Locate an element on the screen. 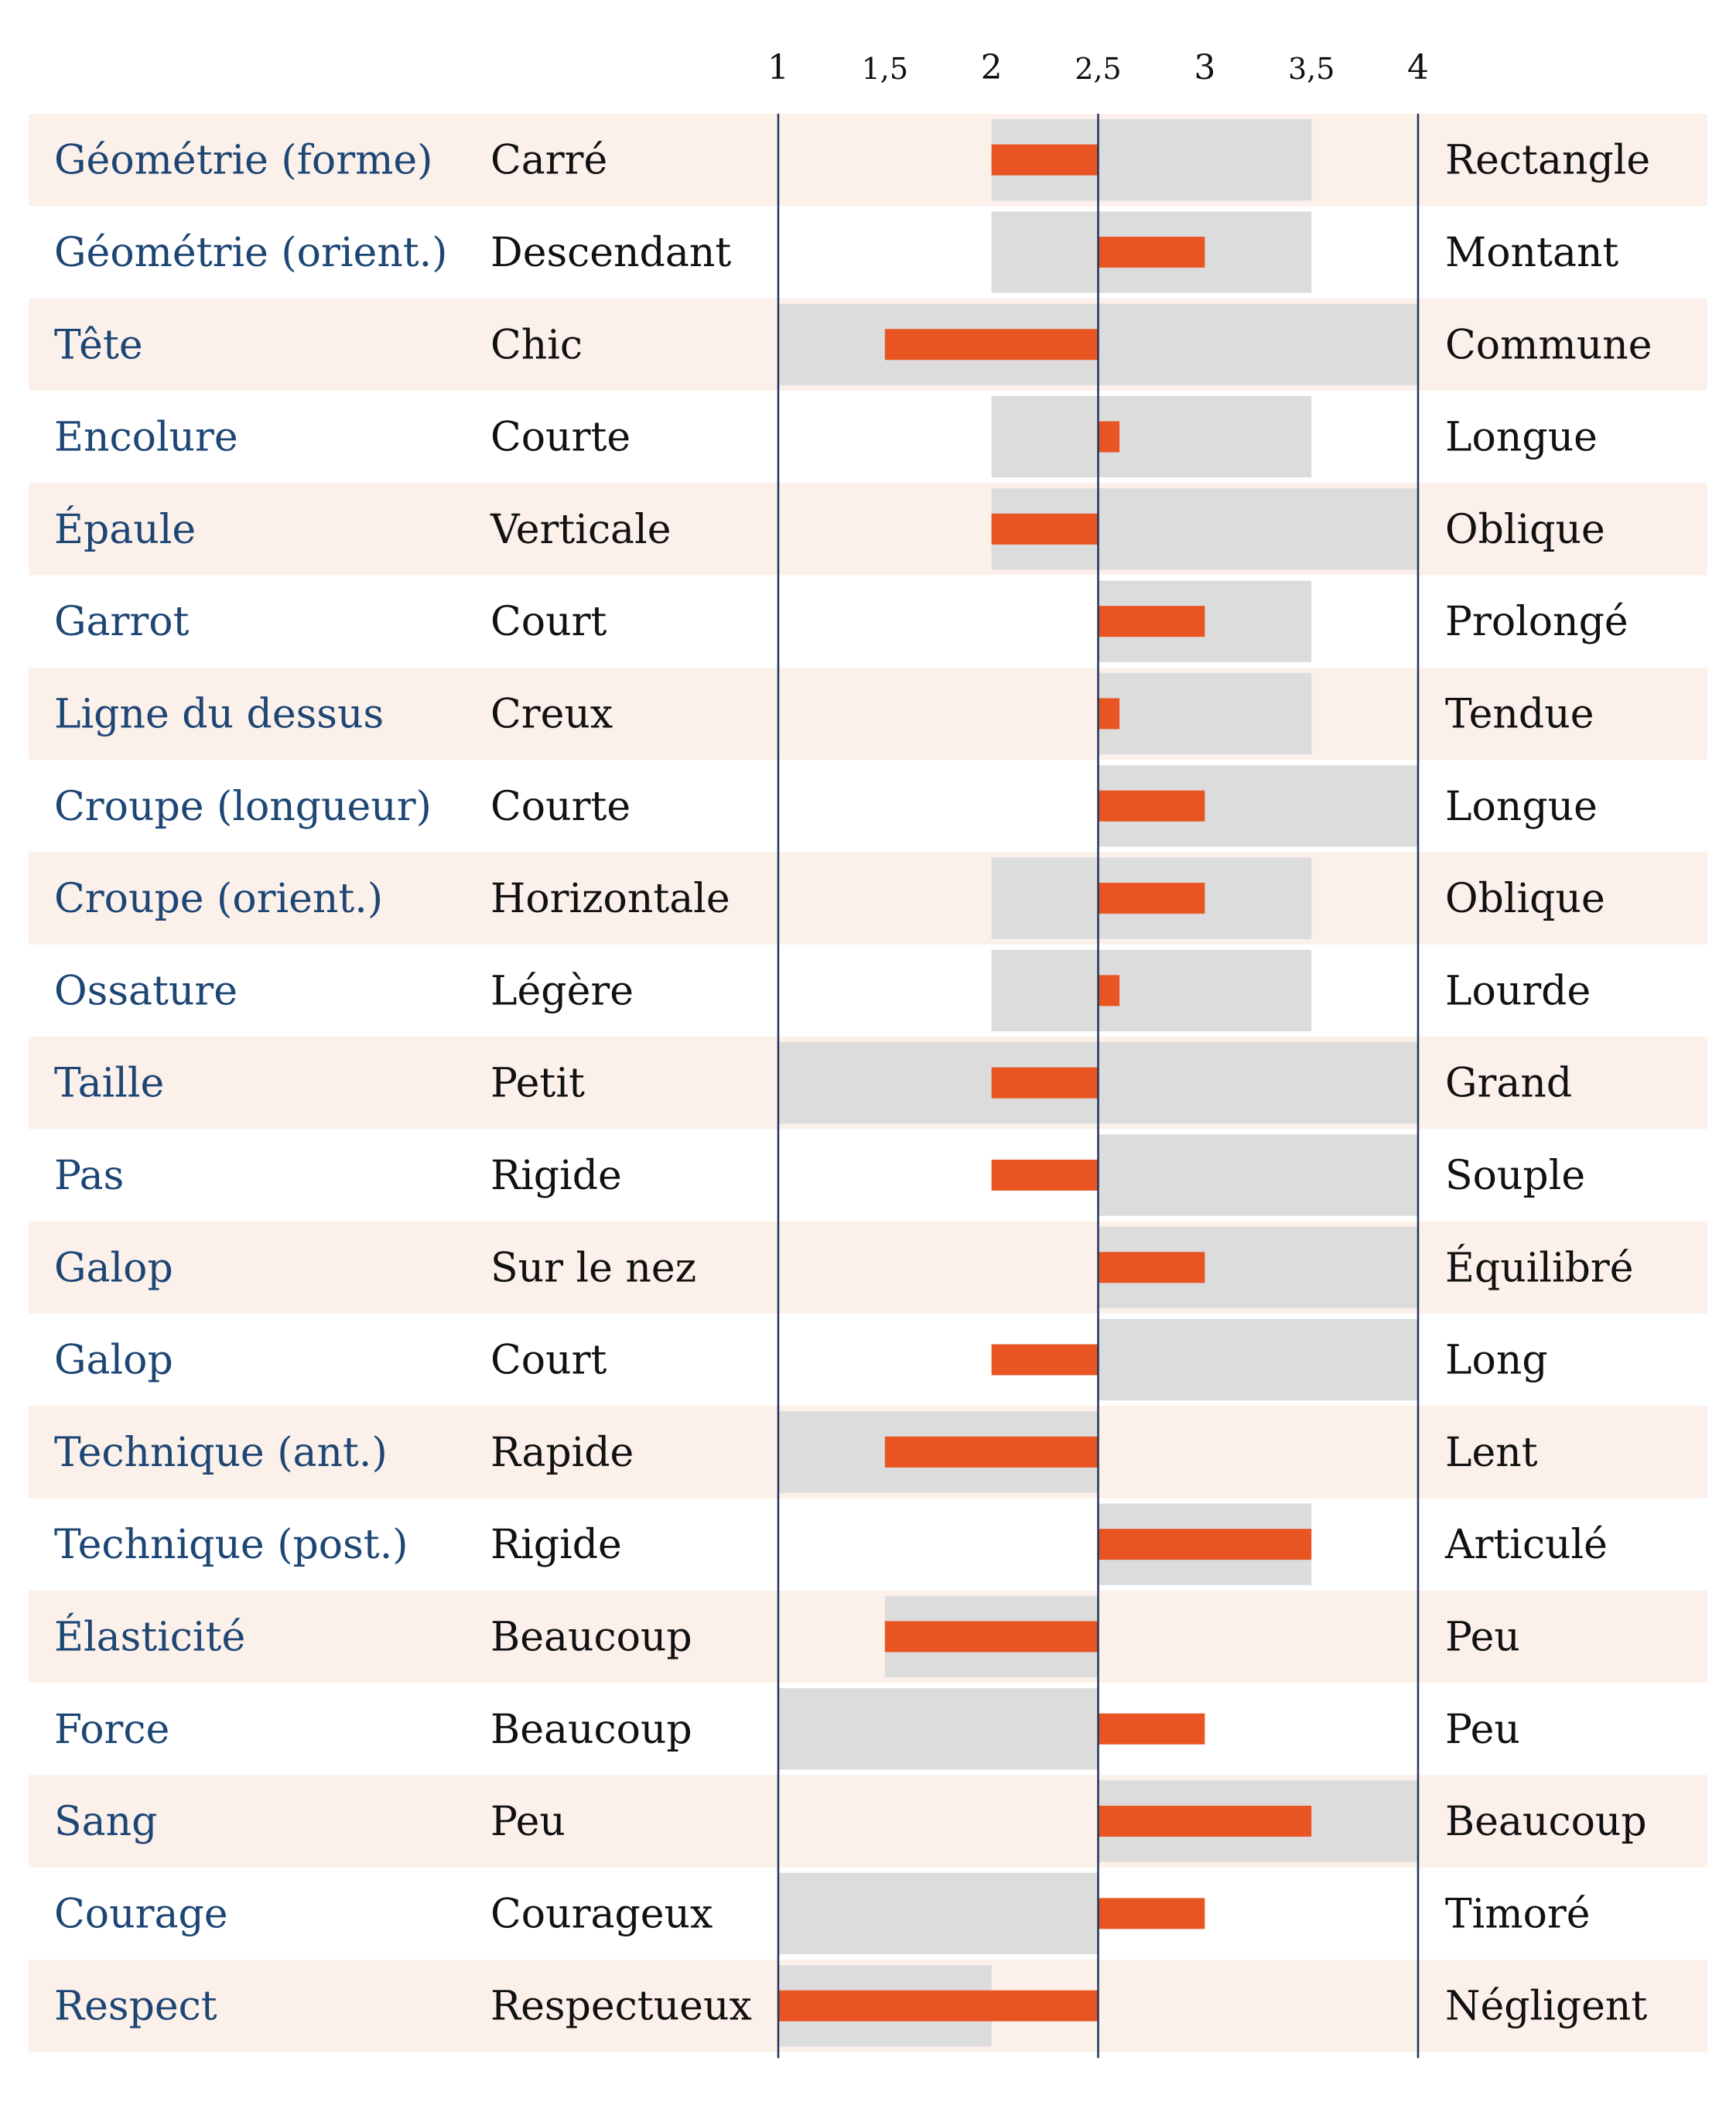  high-pole-label: Beaucoup is located at coordinates (1546, 1822).